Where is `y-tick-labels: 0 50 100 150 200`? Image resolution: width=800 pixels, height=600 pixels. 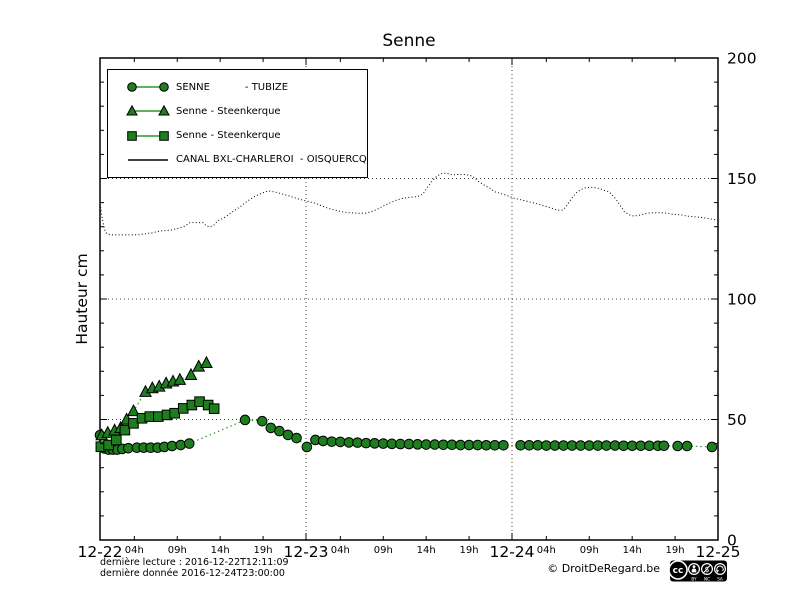
y-tick-labels: 0 50 100 150 200 is located at coordinates (742, 300).